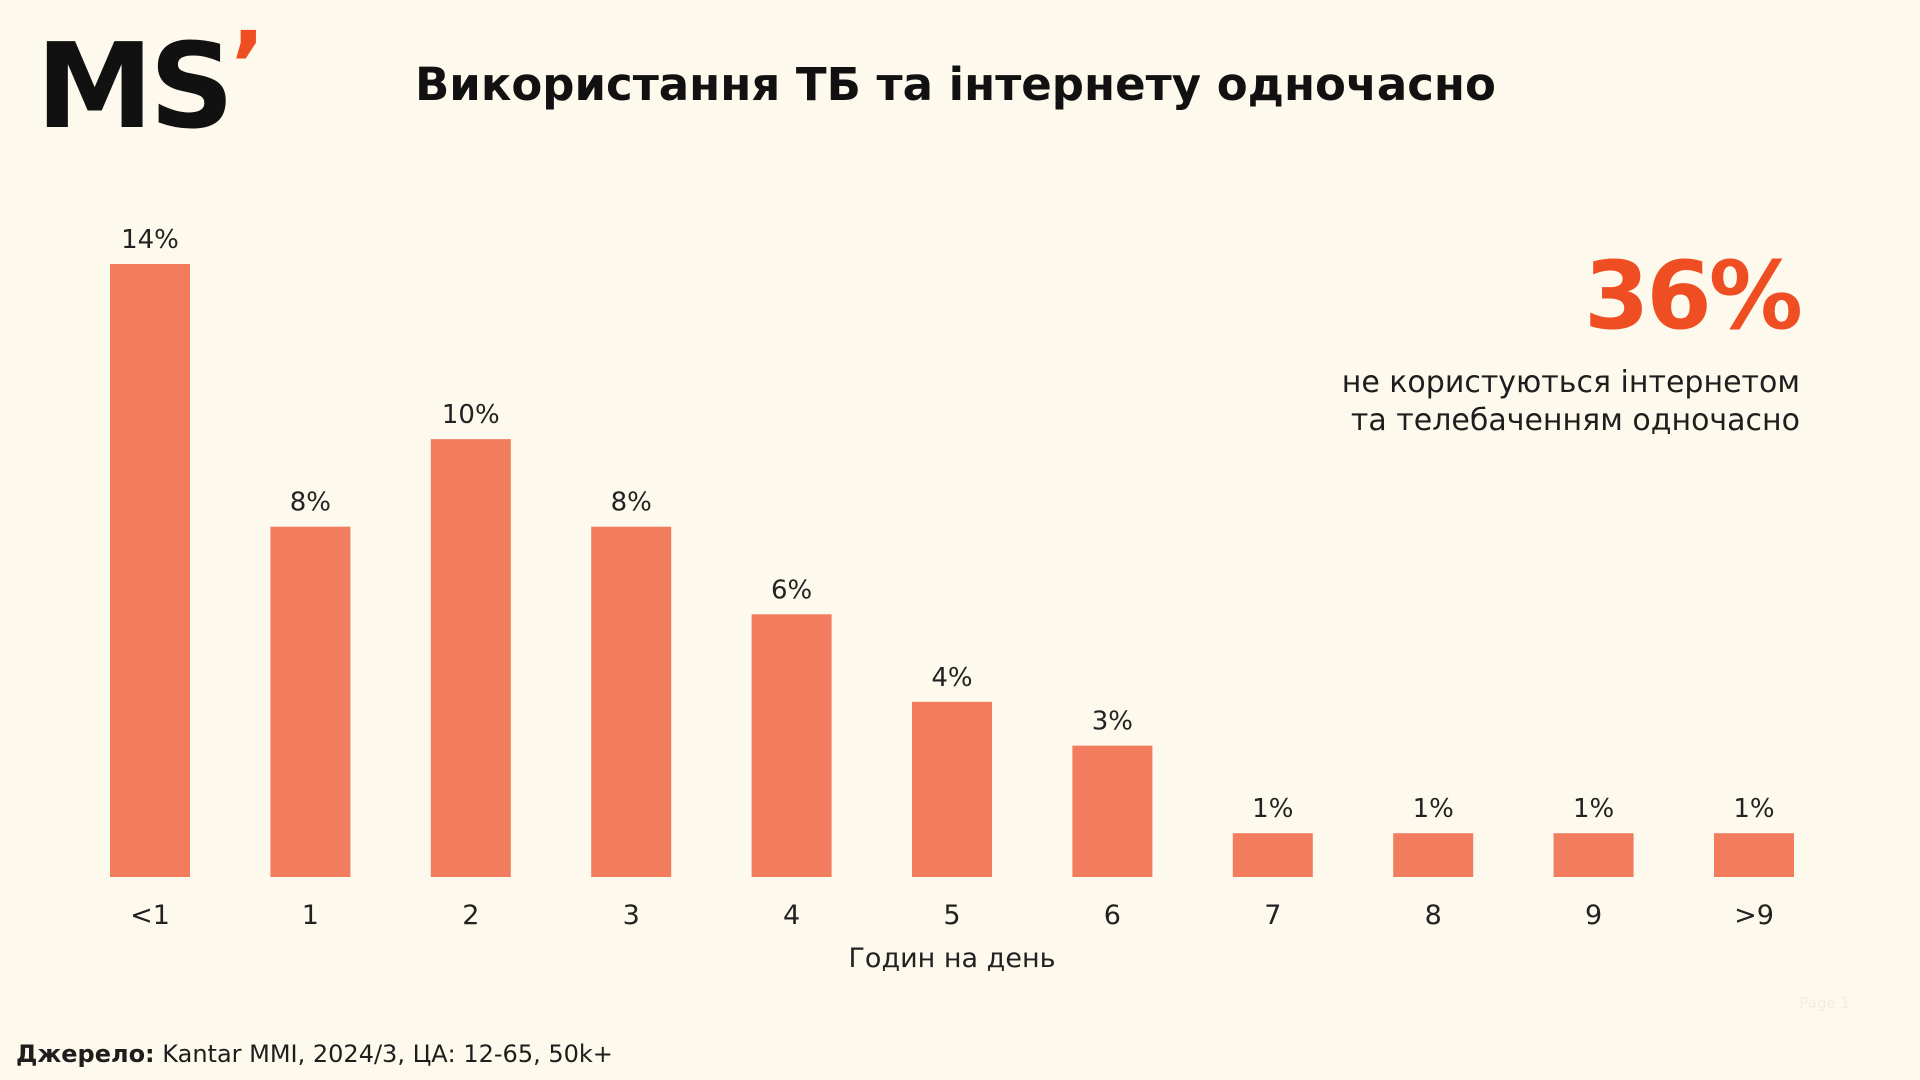 The width and height of the screenshot is (1920, 1080). Describe the element at coordinates (1112, 722) in the screenshot. I see `data-label: 3%` at that location.